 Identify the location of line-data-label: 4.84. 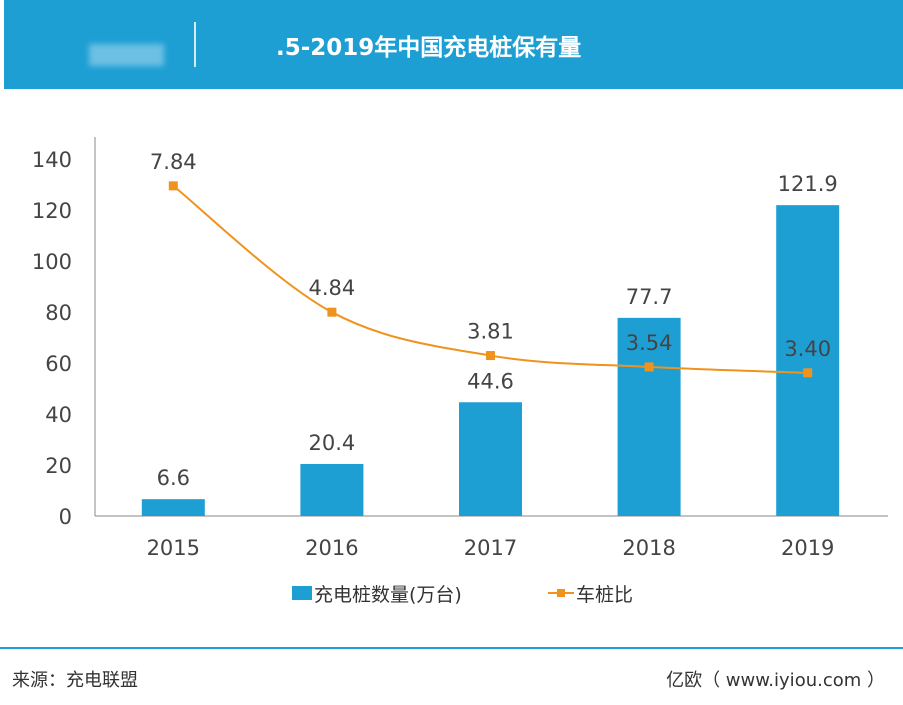
(332, 288).